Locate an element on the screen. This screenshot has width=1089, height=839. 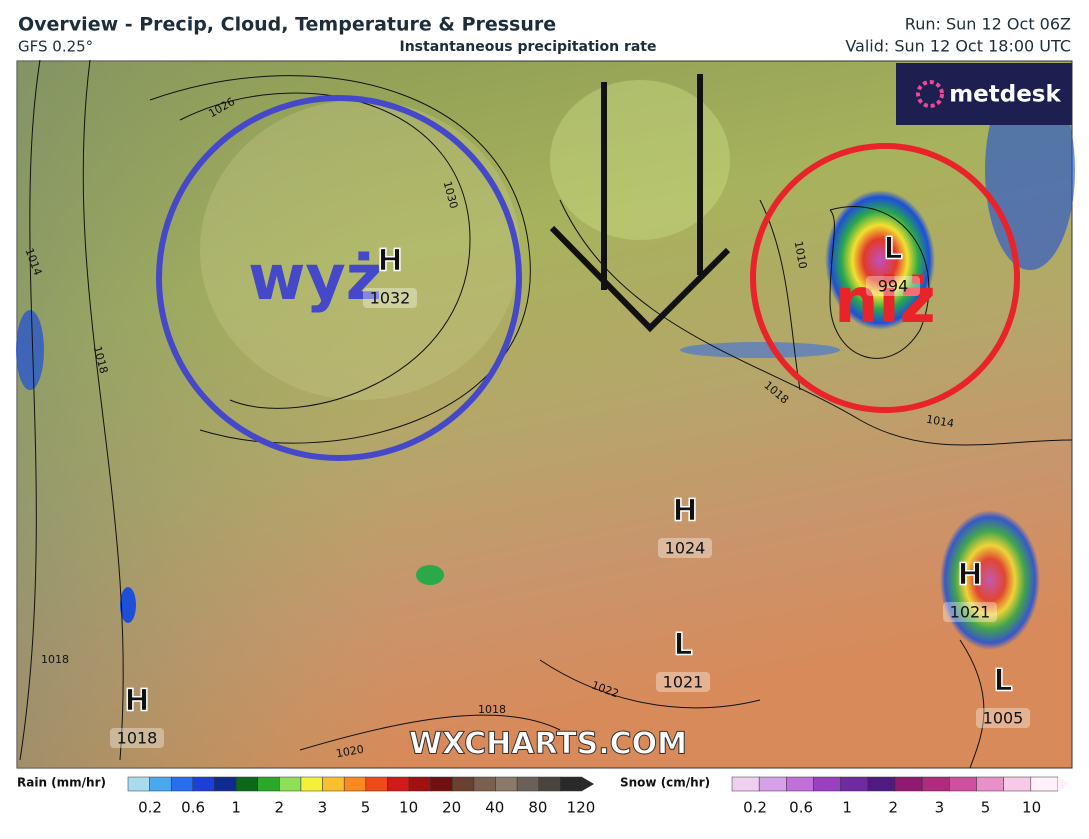
arrow is located at coordinates (640, 203).